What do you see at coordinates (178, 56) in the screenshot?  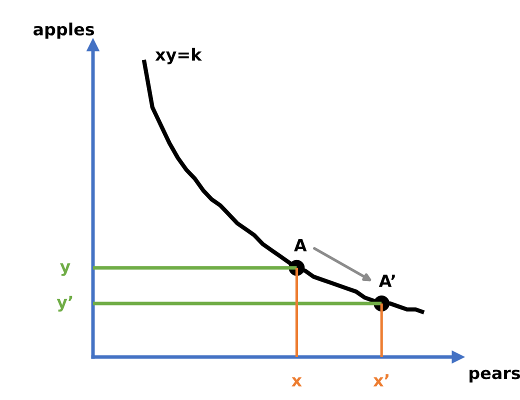 I see `annotation: xy=k` at bounding box center [178, 56].